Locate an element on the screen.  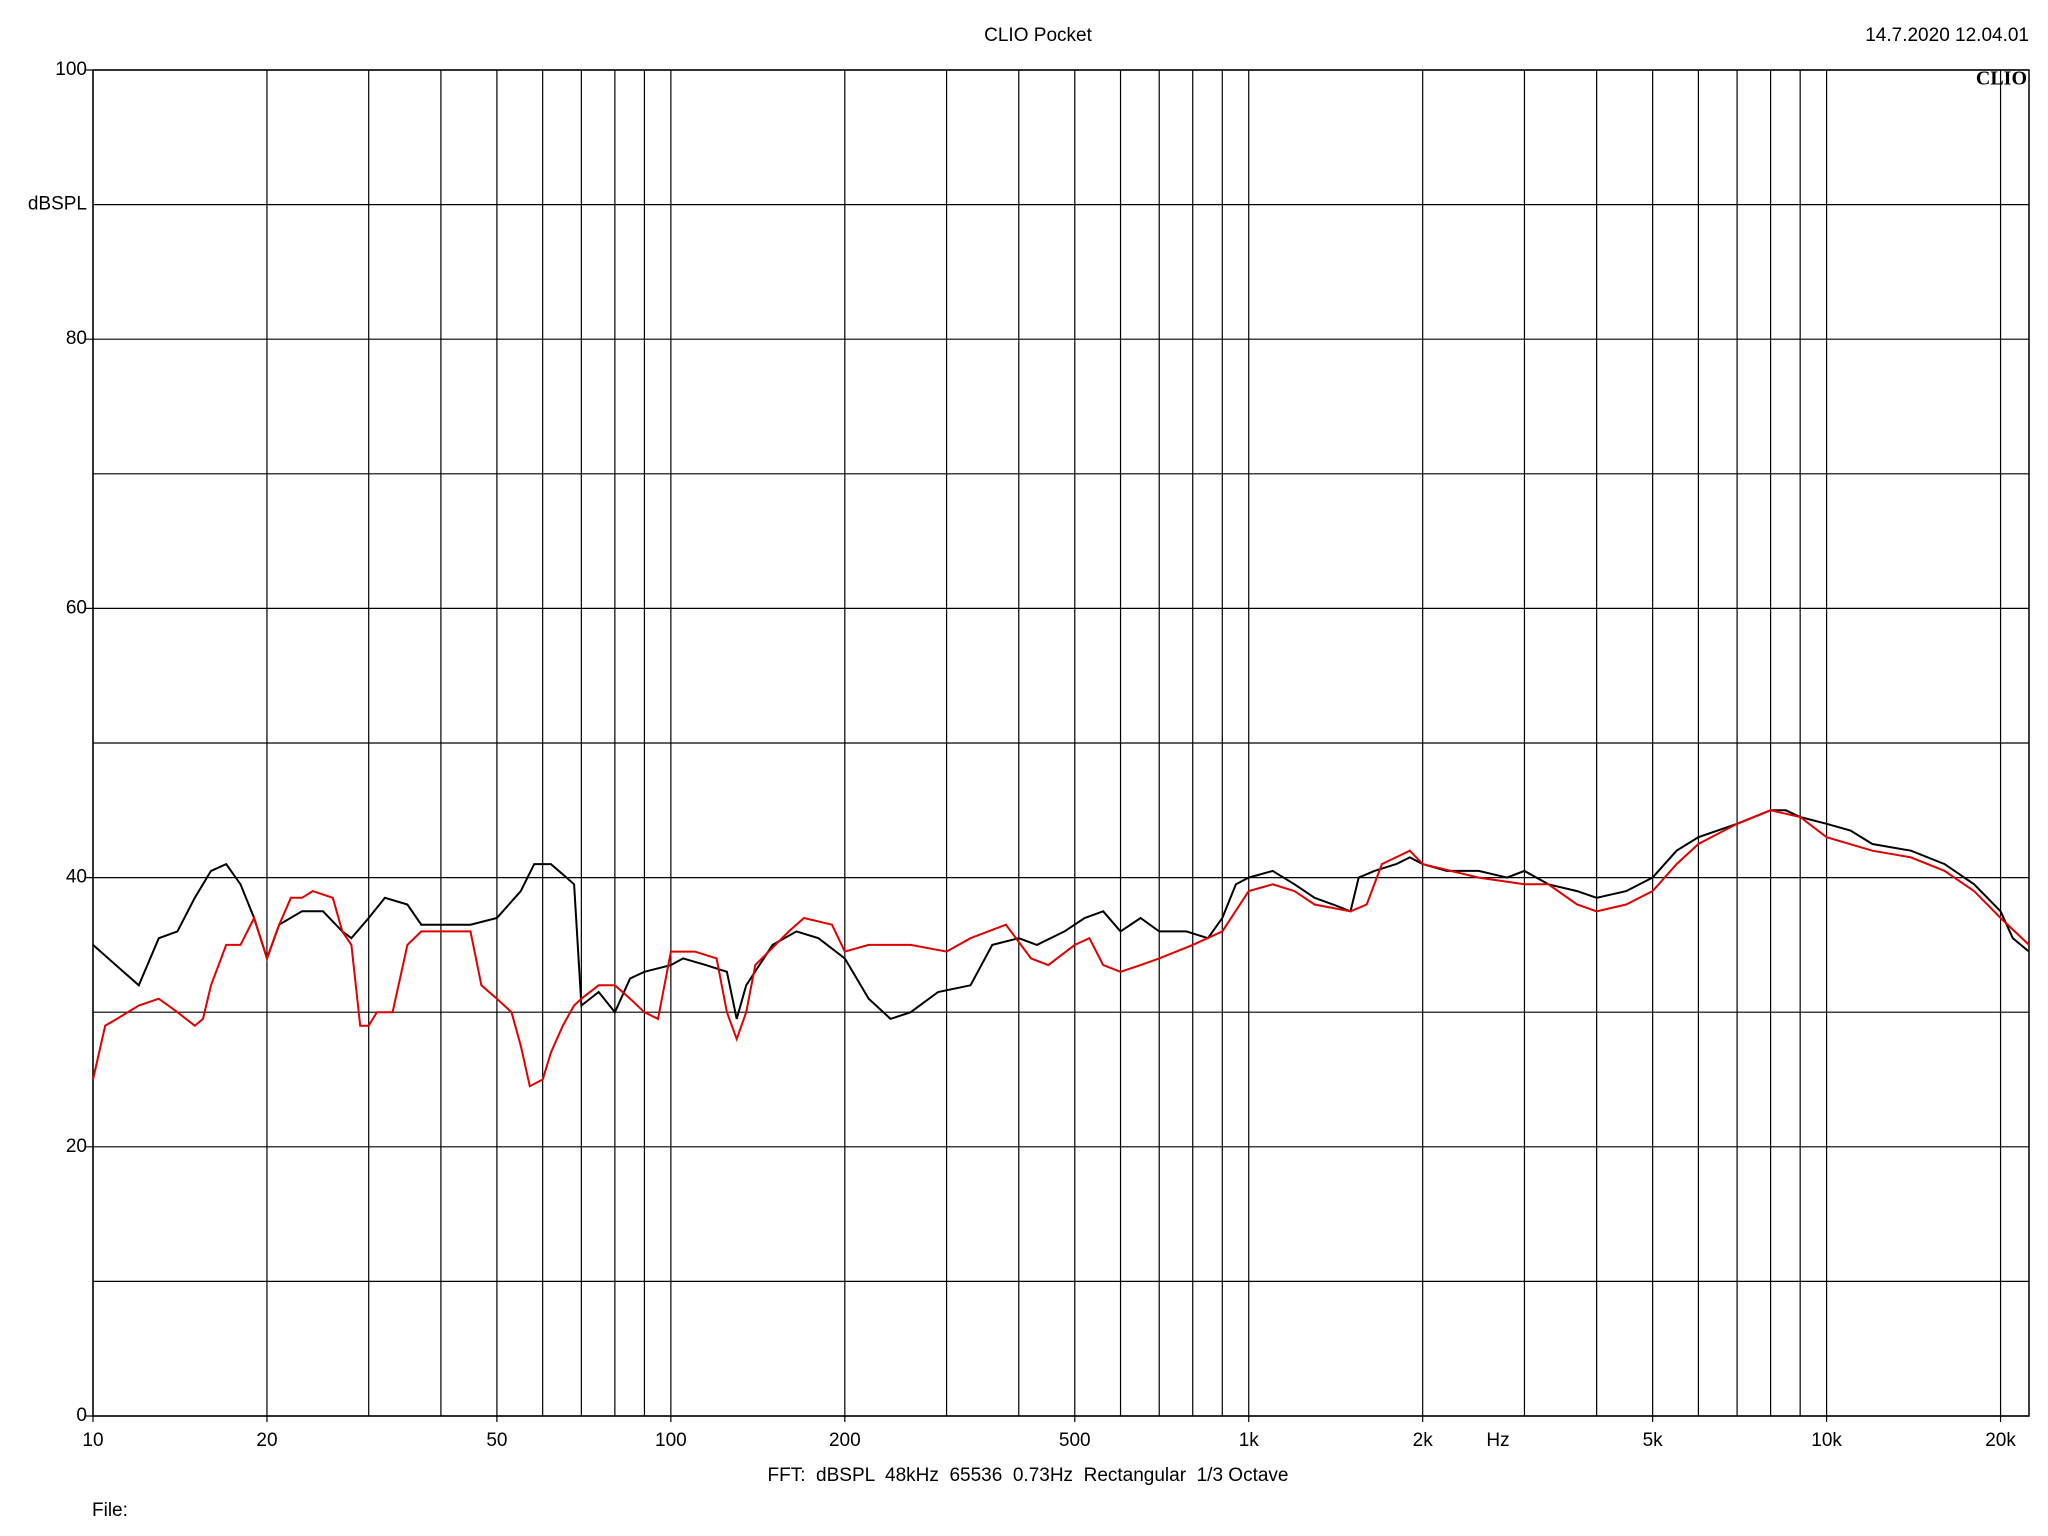
logo: CLIO is located at coordinates (2001, 79).